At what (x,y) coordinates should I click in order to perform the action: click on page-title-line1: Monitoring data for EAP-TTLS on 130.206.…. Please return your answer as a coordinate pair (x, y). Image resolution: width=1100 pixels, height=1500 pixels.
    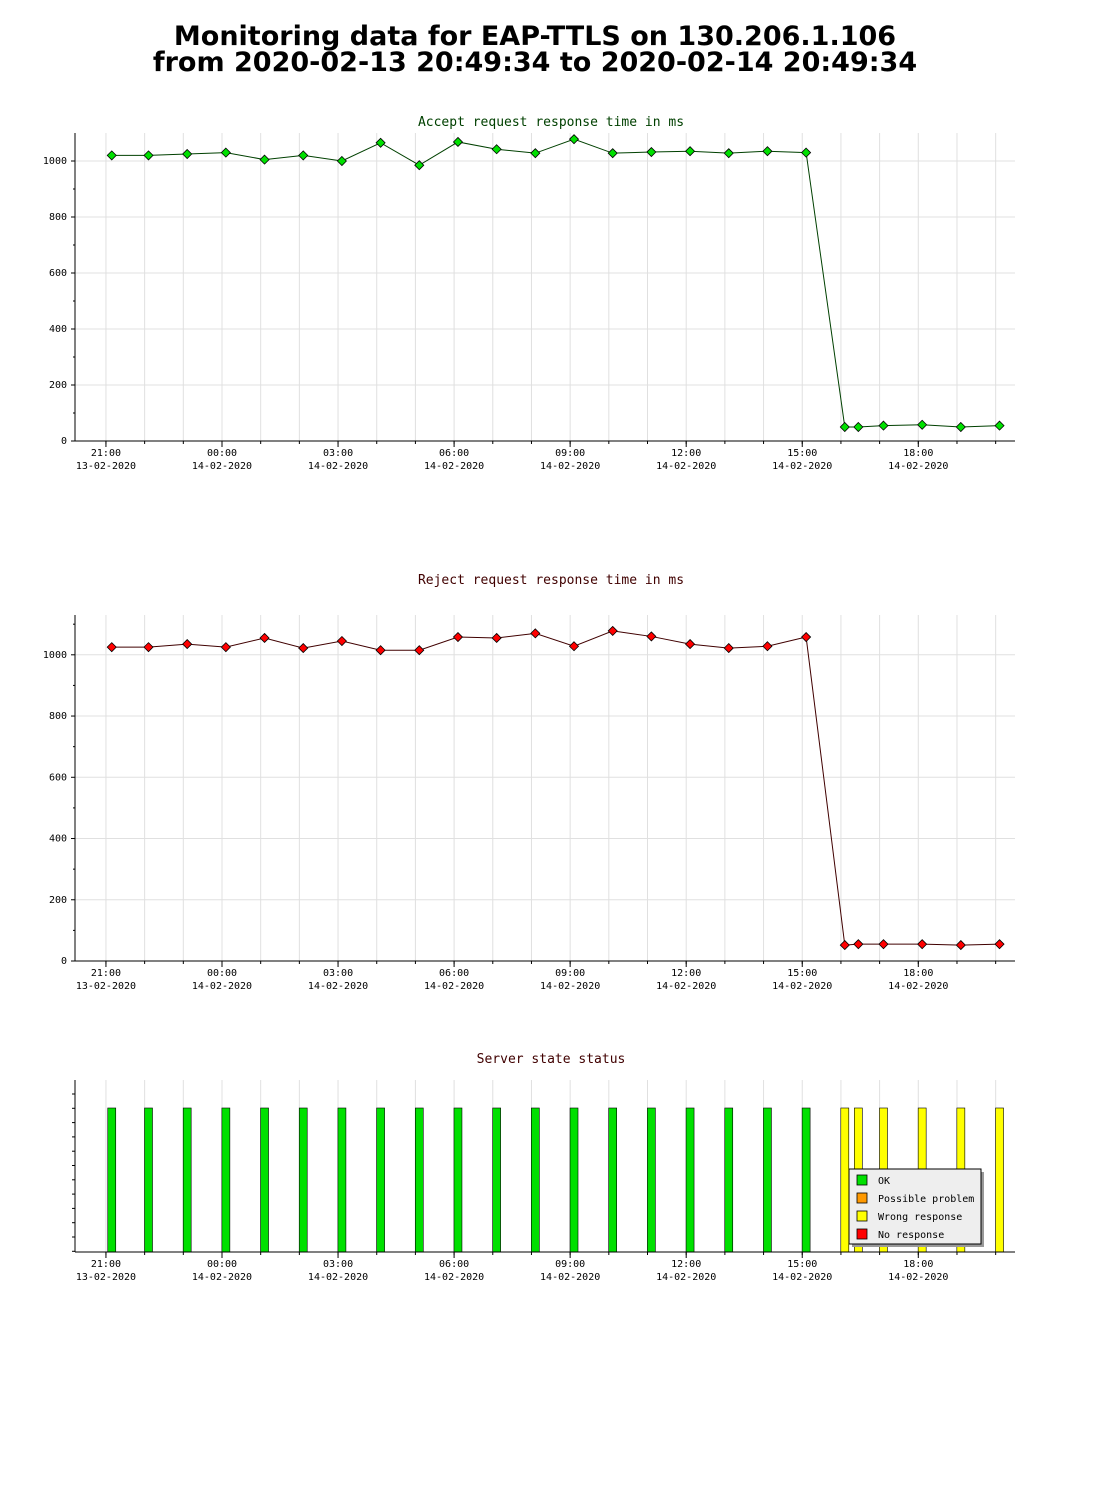
    Looking at the image, I should click on (535, 36).